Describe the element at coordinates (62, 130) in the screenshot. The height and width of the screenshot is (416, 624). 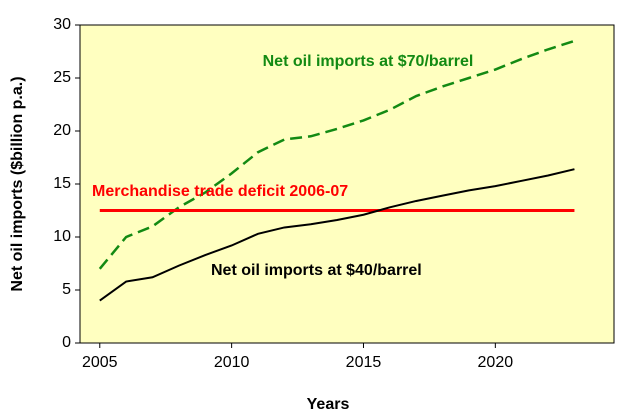
I see `y-tick-label: 20` at that location.